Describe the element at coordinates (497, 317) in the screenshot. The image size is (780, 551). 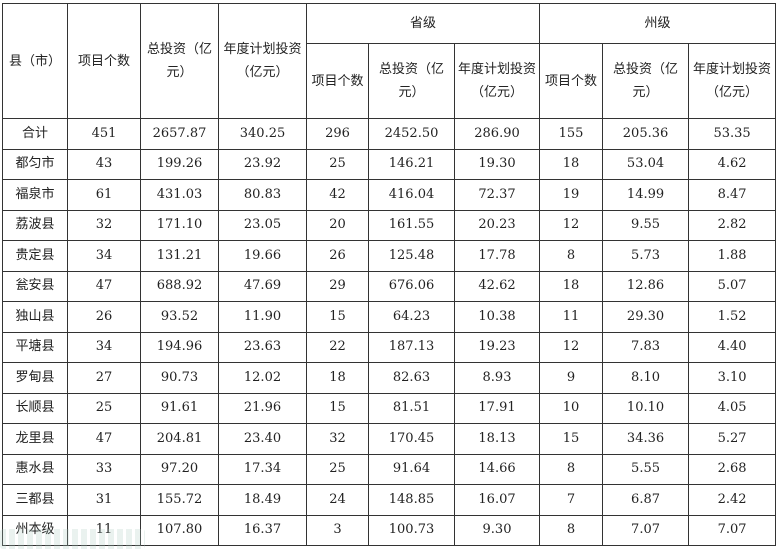
I see `cell-provincial-annual: 10.38` at that location.